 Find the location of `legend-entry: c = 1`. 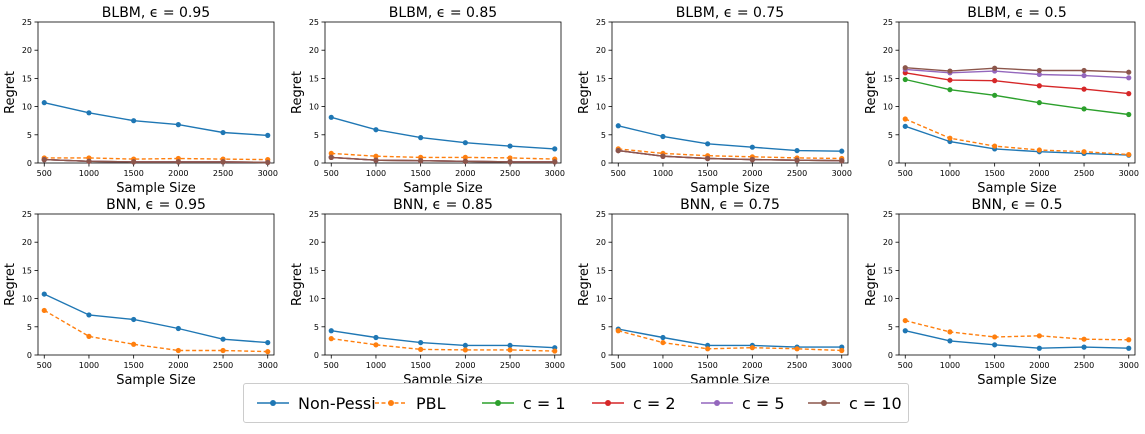

legend-entry: c = 1 is located at coordinates (523, 403).